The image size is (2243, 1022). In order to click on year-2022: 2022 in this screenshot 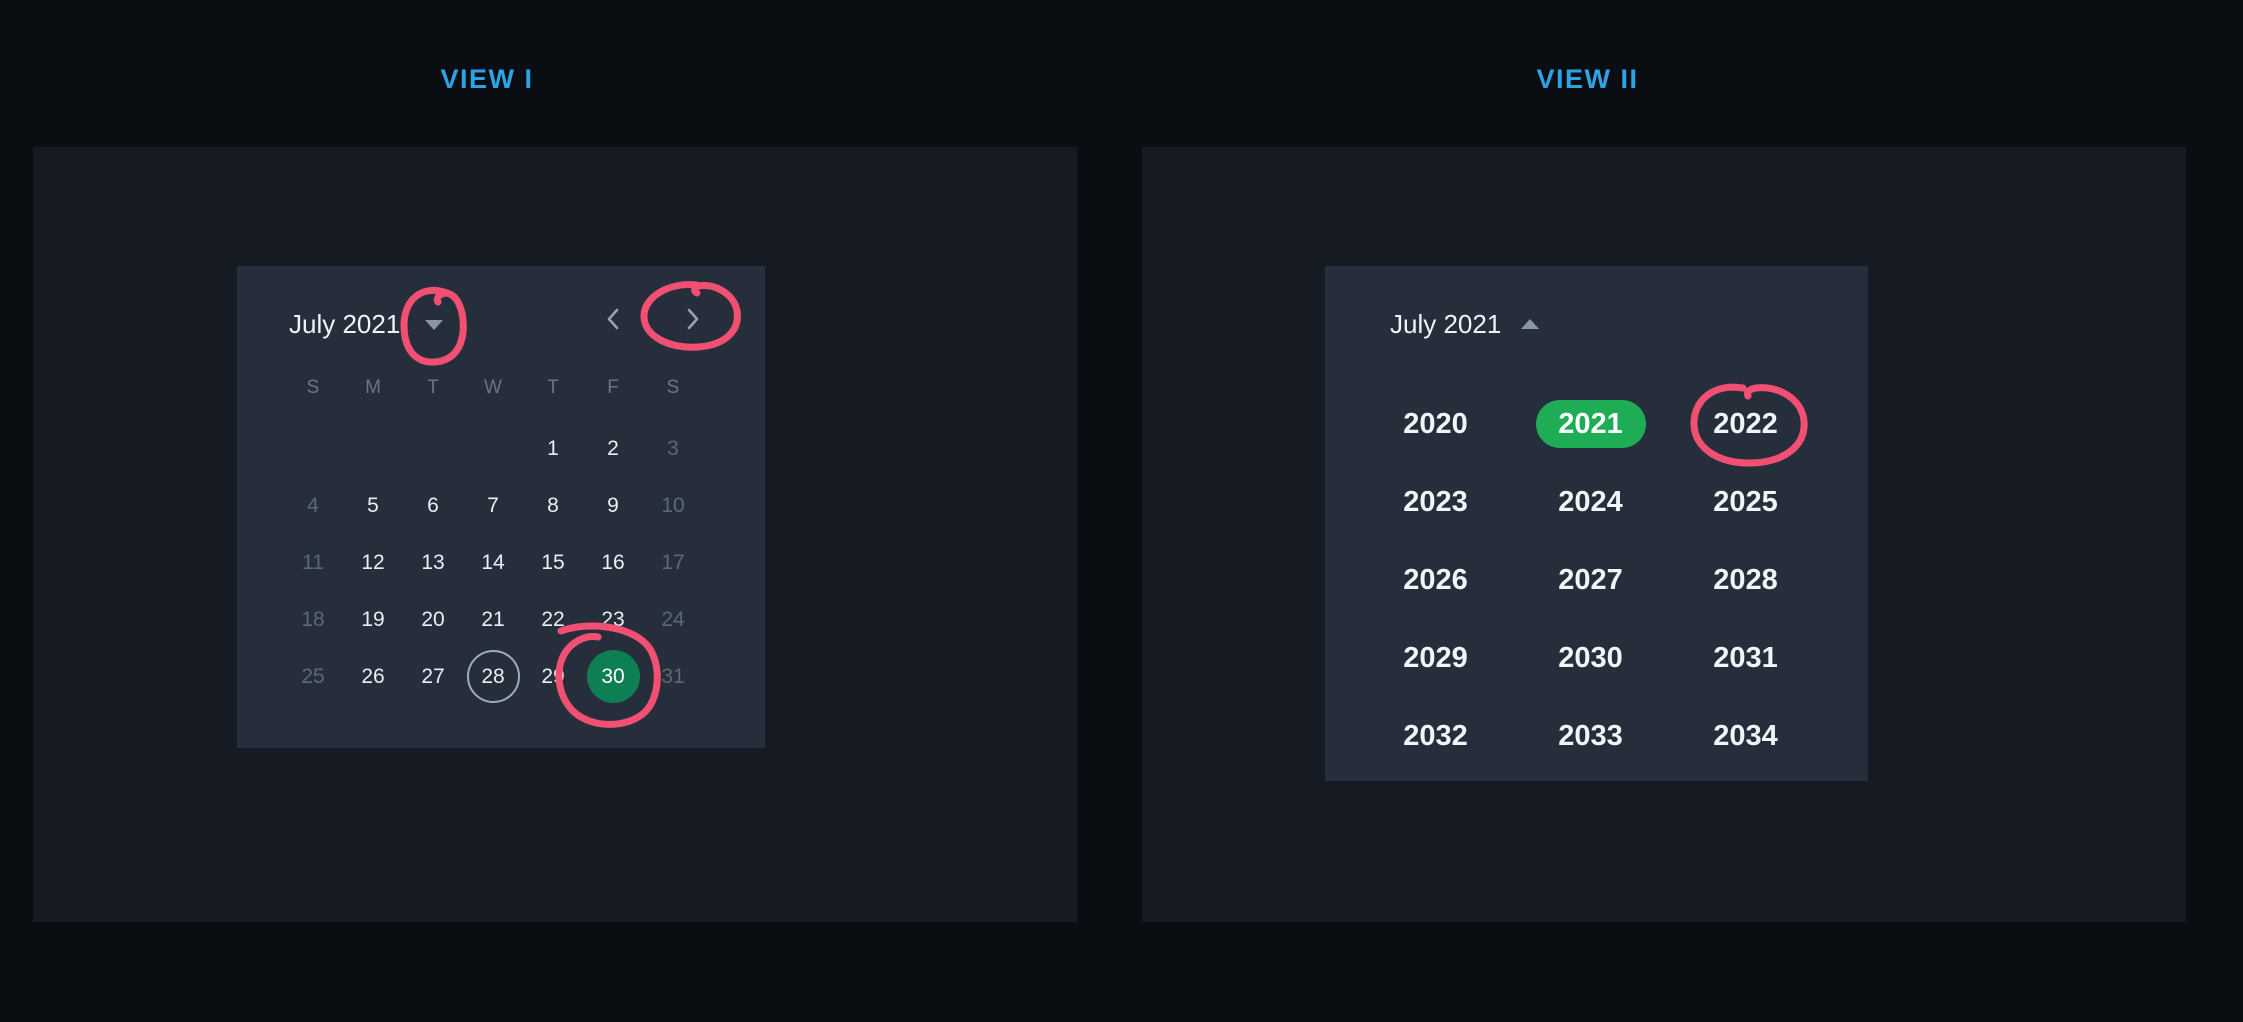, I will do `click(1745, 423)`.